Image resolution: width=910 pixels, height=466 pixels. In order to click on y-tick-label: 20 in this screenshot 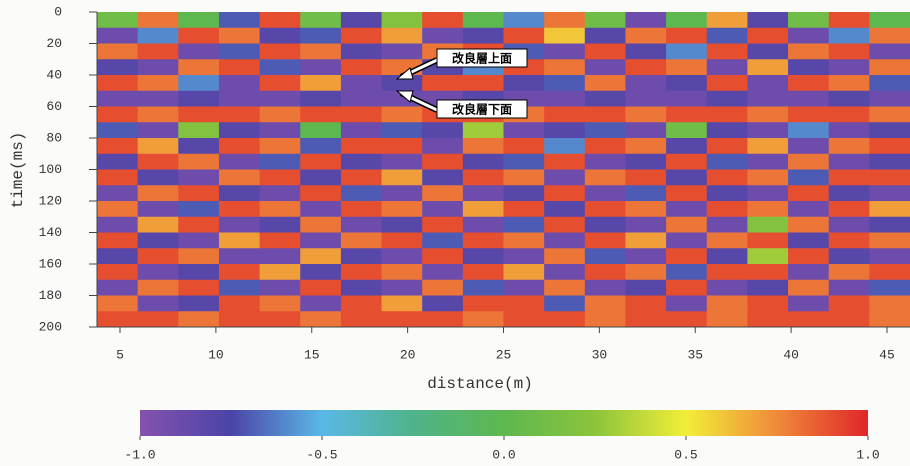, I will do `click(54, 43)`.